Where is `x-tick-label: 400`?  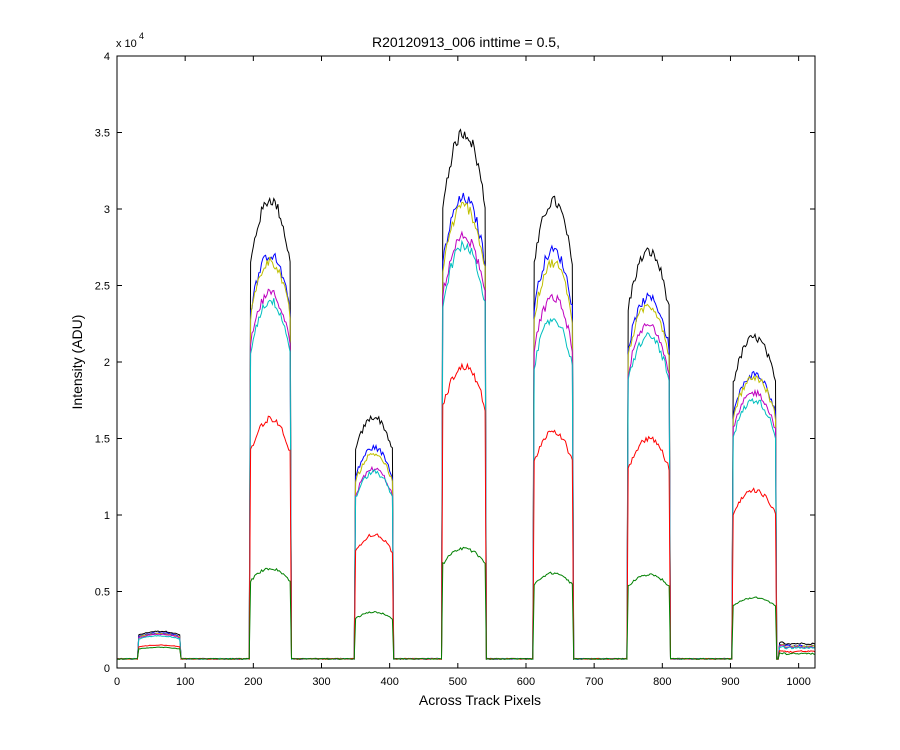
x-tick-label: 400 is located at coordinates (389, 682).